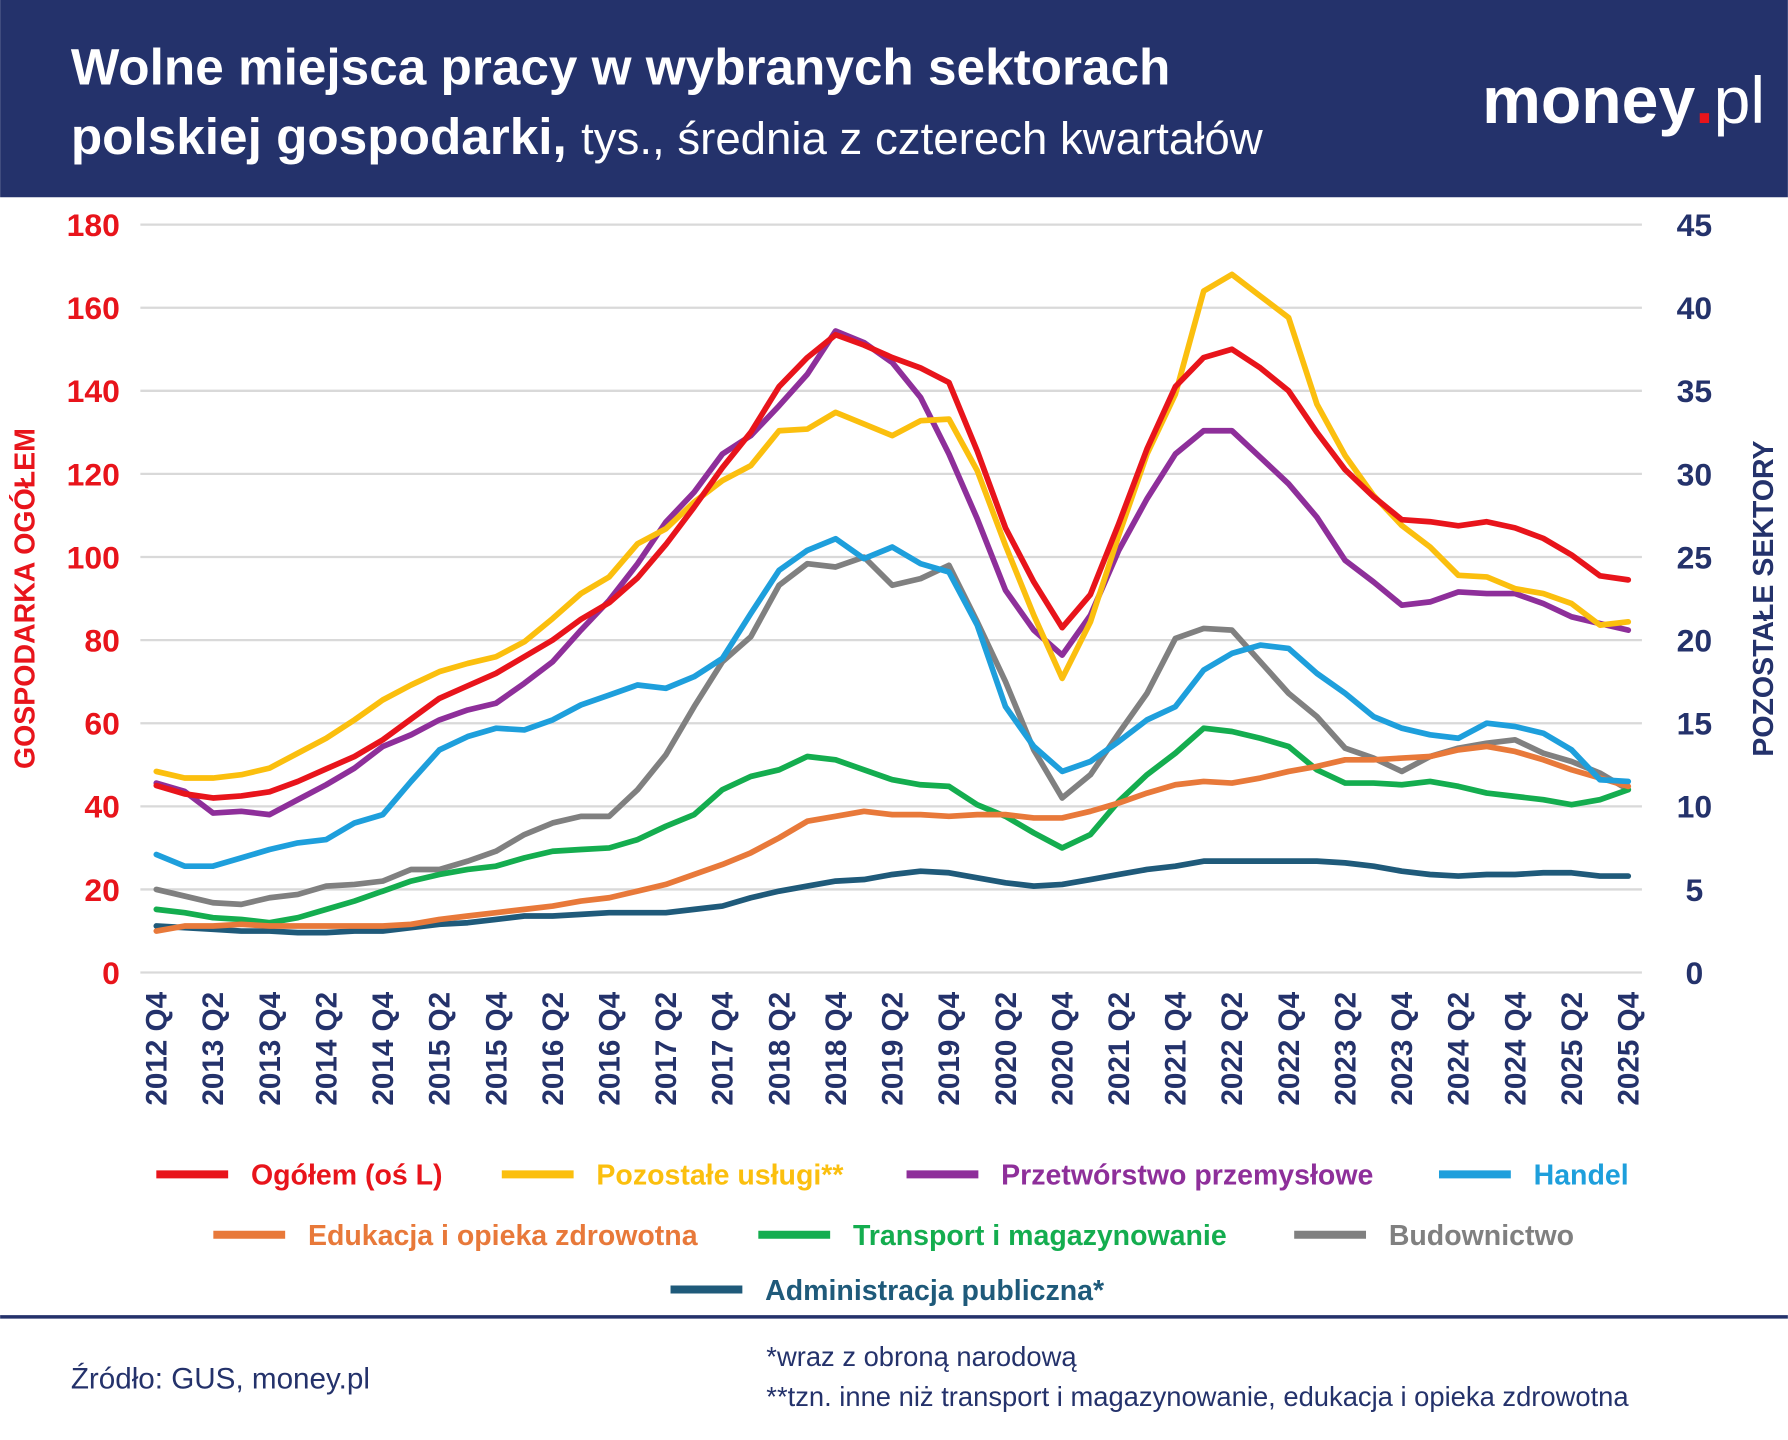 This screenshot has width=1788, height=1440. Describe the element at coordinates (93, 474) in the screenshot. I see `y-tick-label: 120` at that location.